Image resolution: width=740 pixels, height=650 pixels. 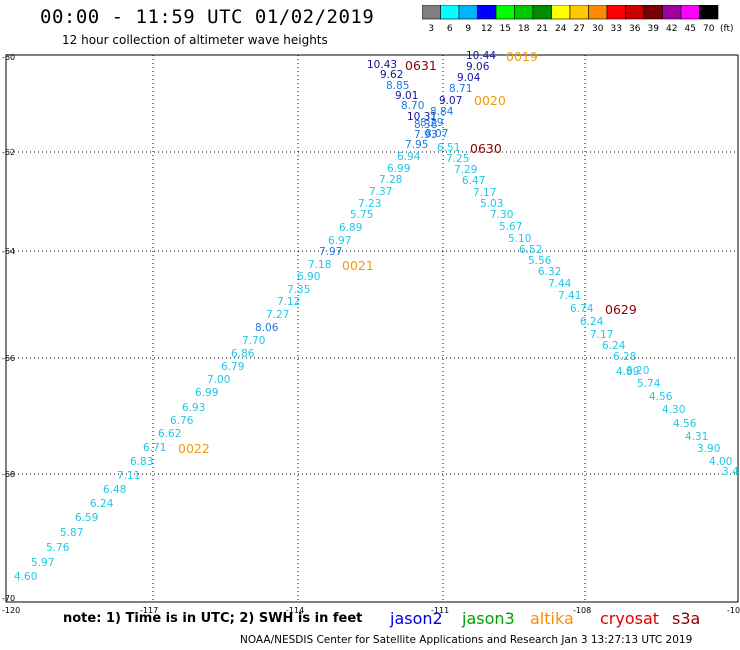 I want to click on legend-jason3: jason3, so click(x=488, y=618).